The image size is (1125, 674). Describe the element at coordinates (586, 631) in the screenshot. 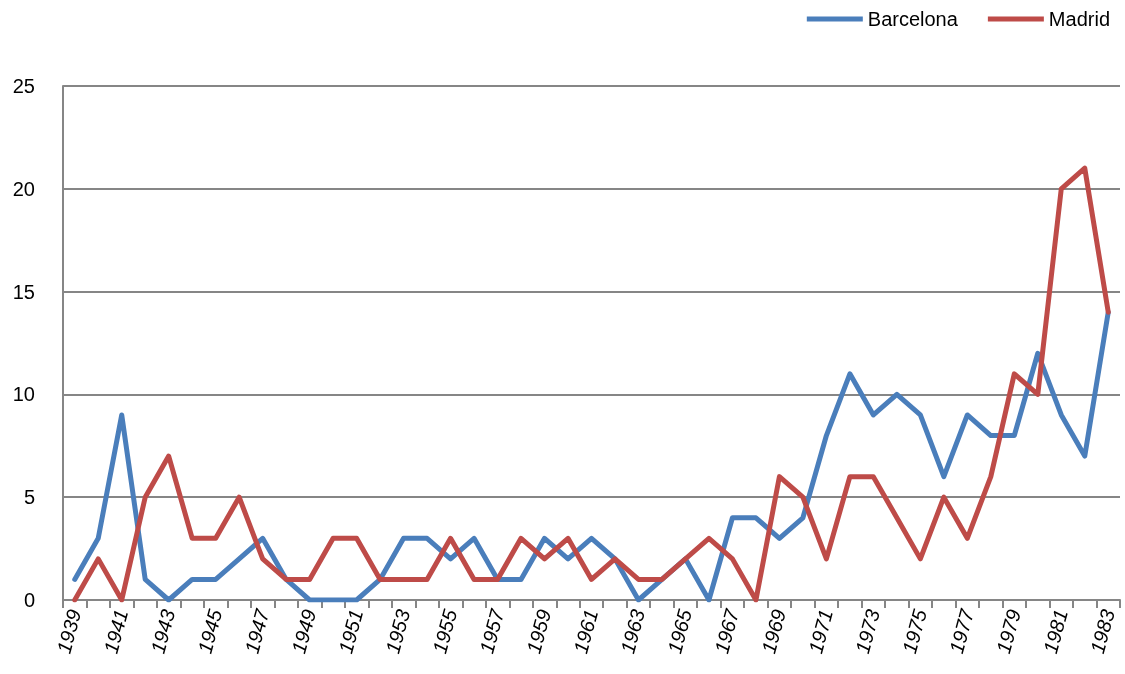

I see `x-tick-label: 1961` at that location.